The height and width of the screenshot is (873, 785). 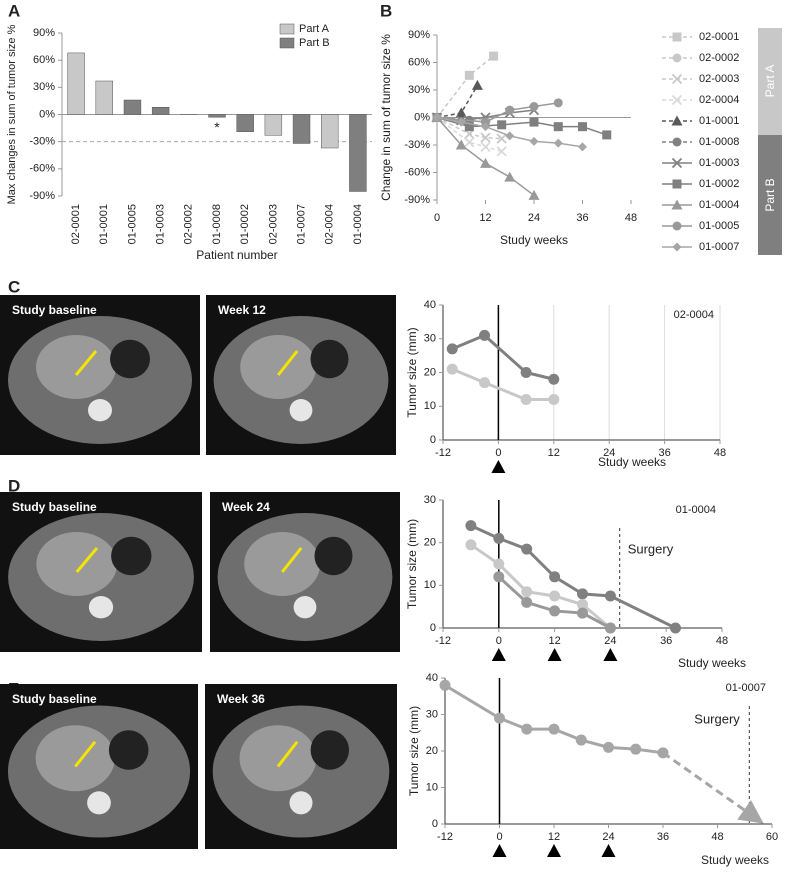 I want to click on x-tick-label: 02-0001, so click(x=76, y=224).